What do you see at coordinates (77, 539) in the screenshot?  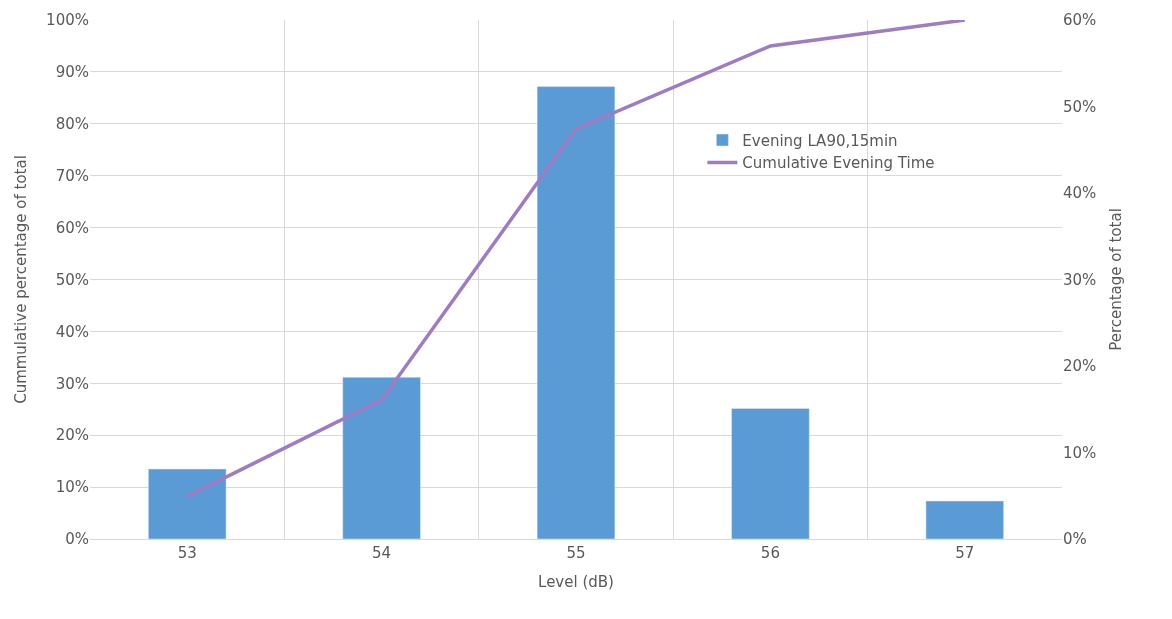 I see `y-tick-label: 0%` at bounding box center [77, 539].